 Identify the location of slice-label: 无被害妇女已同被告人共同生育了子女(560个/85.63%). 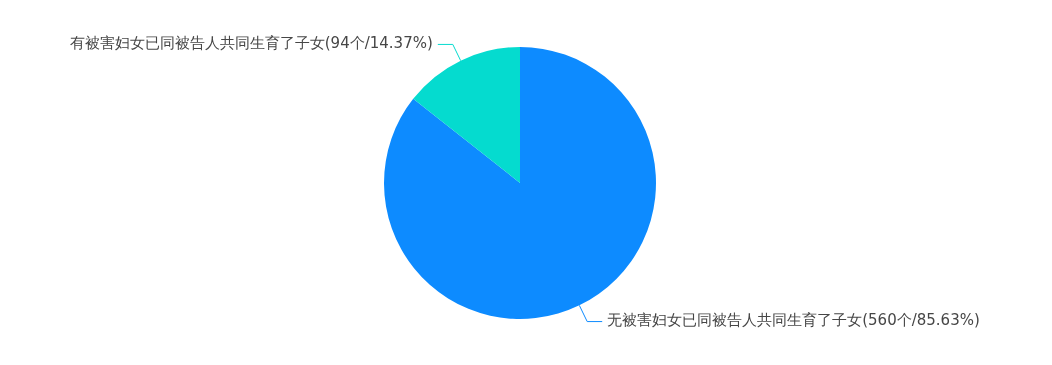
(793, 320).